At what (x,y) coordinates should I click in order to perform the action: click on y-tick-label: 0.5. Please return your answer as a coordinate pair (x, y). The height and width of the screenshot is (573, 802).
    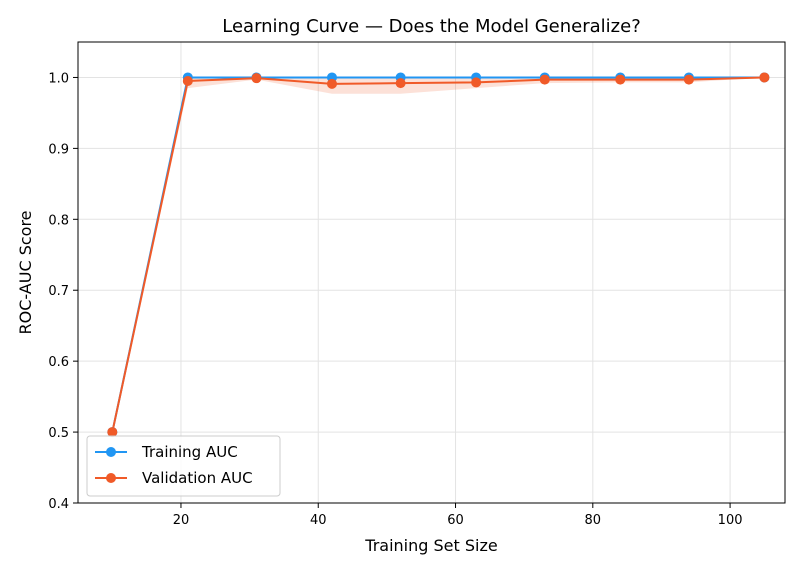
    Looking at the image, I should click on (58, 433).